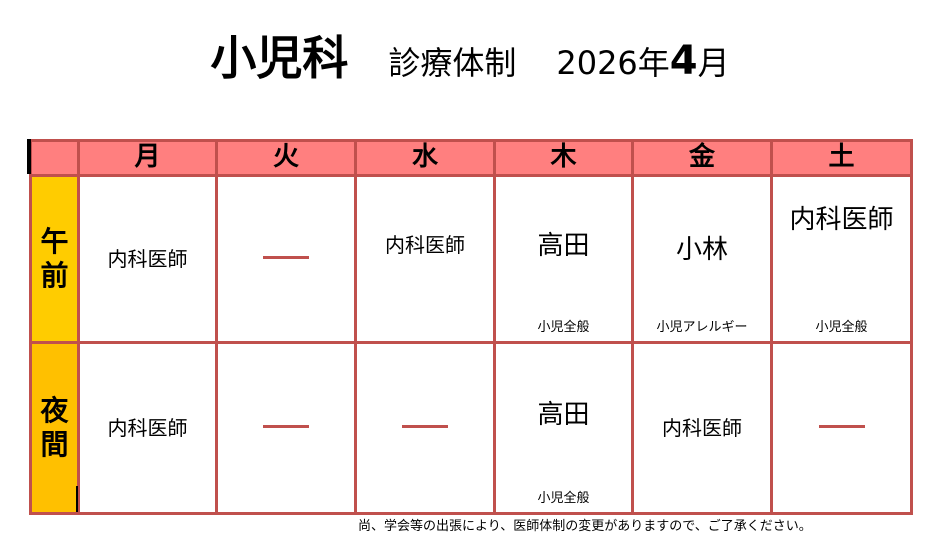  I want to click on schedule-cell: 小林 小児アレルギー, so click(702, 259).